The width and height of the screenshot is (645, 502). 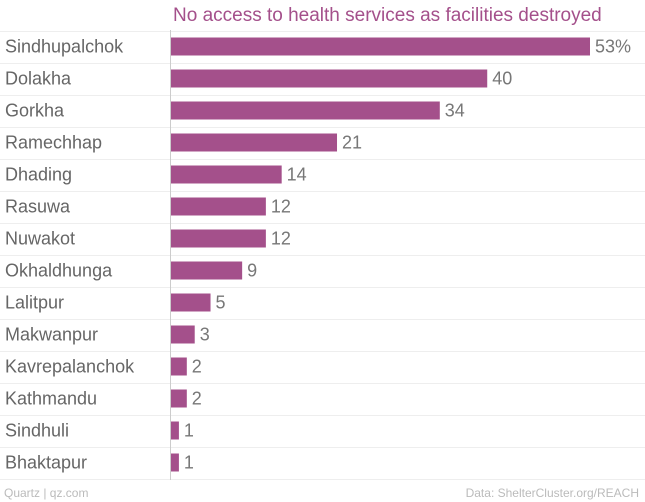 What do you see at coordinates (502, 79) in the screenshot?
I see `value-label: 40` at bounding box center [502, 79].